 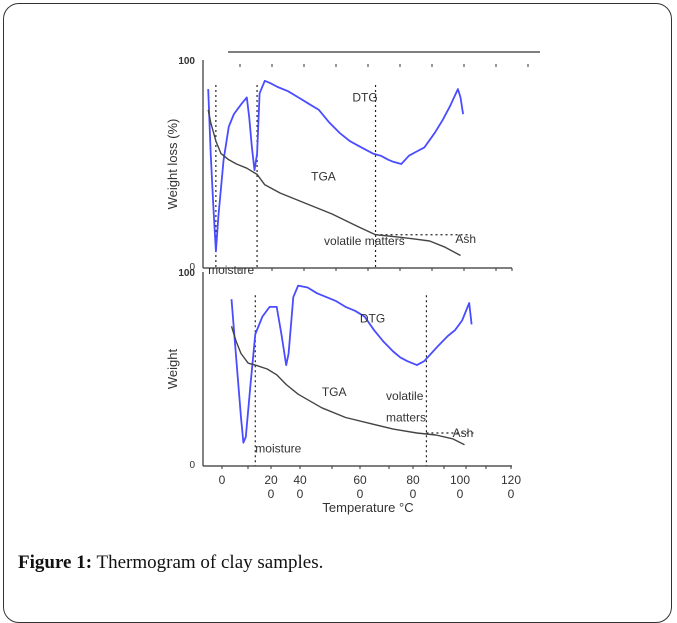 I want to click on x-axis-label: Temperature °C, so click(x=367, y=507).